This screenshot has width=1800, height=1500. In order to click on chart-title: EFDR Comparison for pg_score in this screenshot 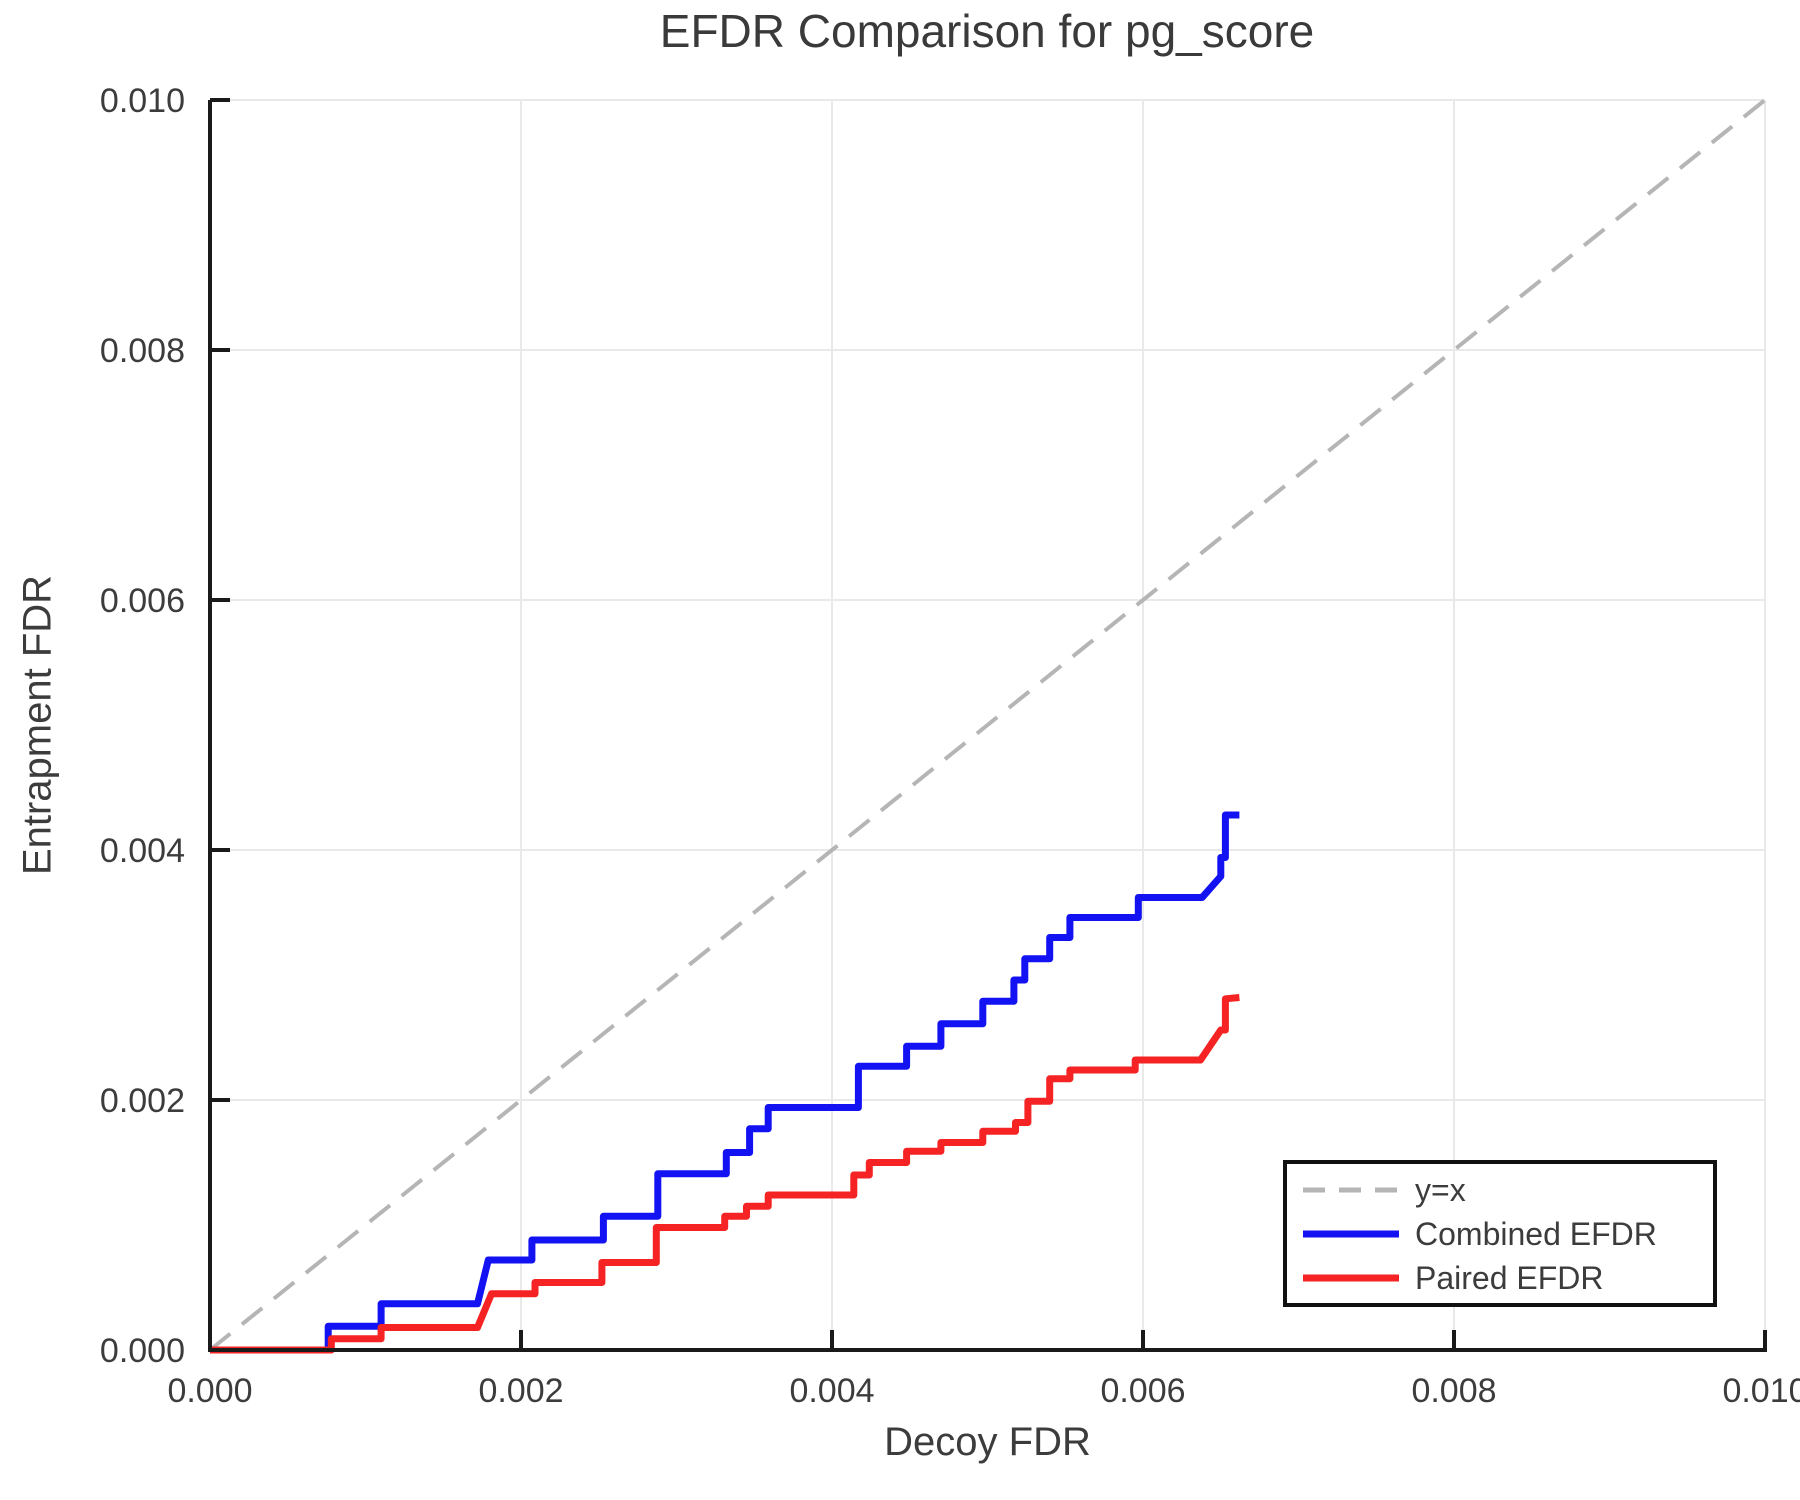, I will do `click(987, 31)`.